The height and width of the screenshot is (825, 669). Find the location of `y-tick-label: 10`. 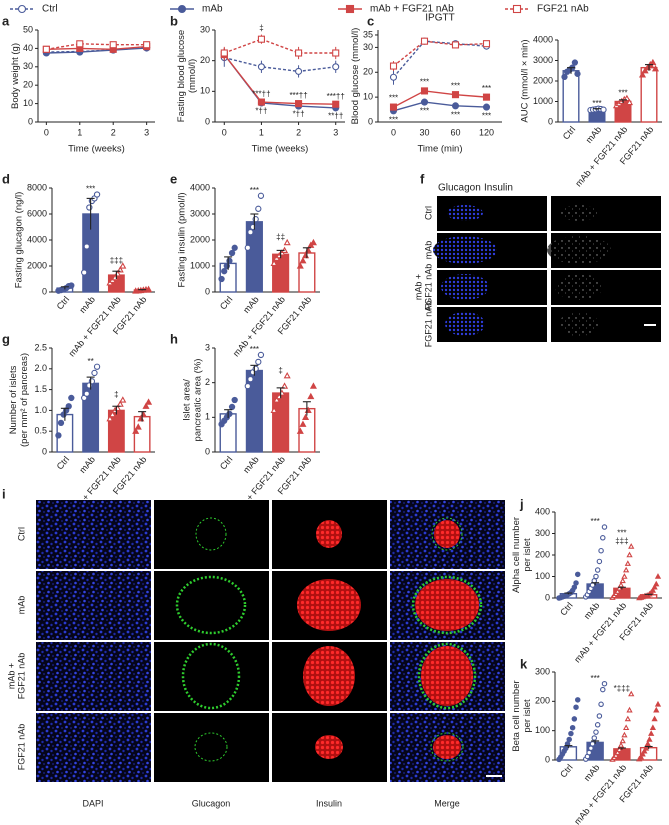

y-tick-label: 10 is located at coordinates (28, 103).